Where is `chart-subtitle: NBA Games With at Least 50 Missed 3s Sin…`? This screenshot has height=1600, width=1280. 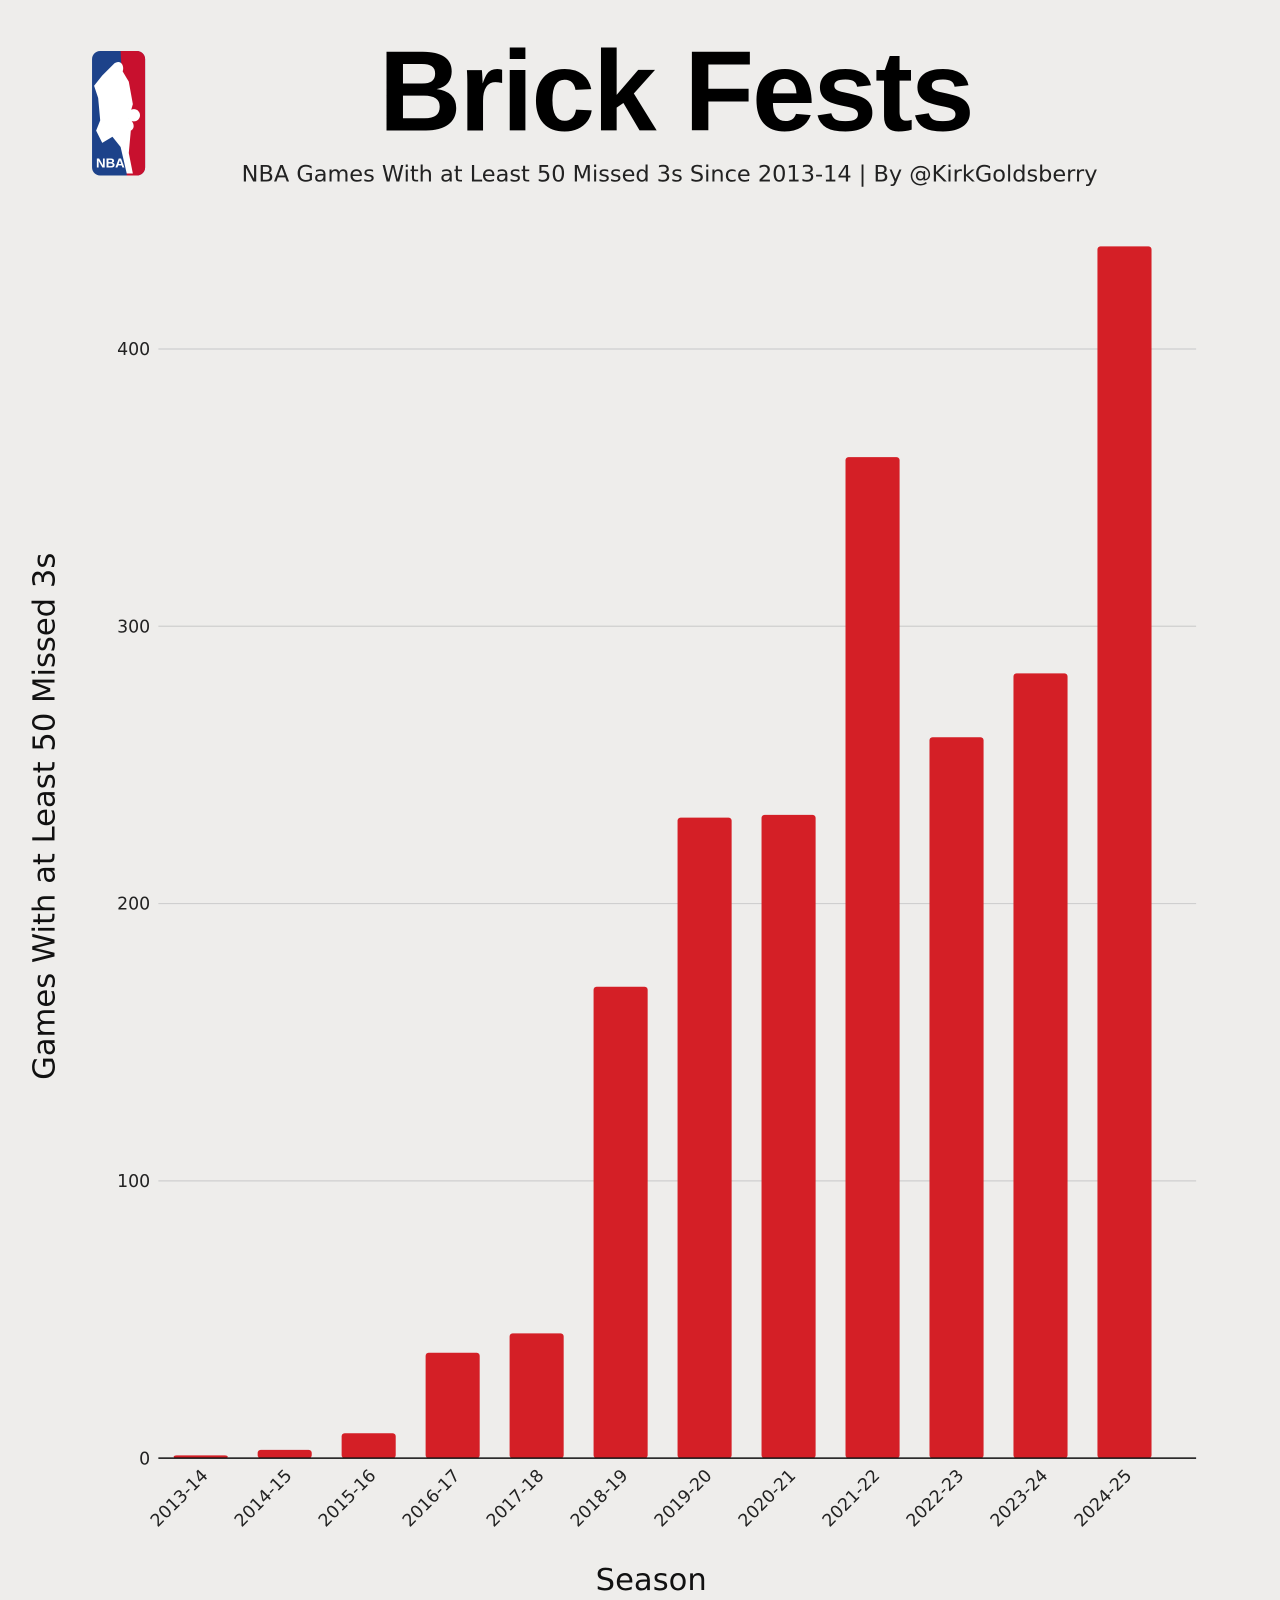
chart-subtitle: NBA Games With at Least 50 Missed 3s Sin… is located at coordinates (670, 175).